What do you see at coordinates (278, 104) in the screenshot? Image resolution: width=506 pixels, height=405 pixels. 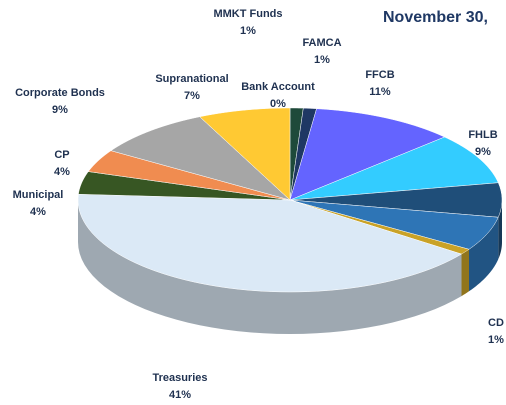 I see `slice-value-label: 0%` at bounding box center [278, 104].